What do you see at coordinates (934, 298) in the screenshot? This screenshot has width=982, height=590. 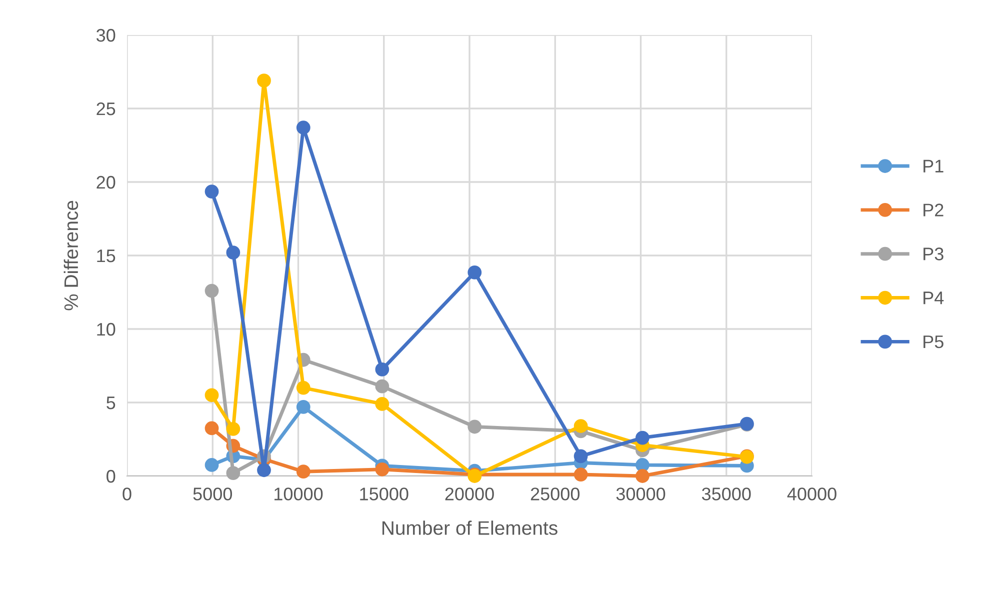 I see `legend-label: P4` at bounding box center [934, 298].